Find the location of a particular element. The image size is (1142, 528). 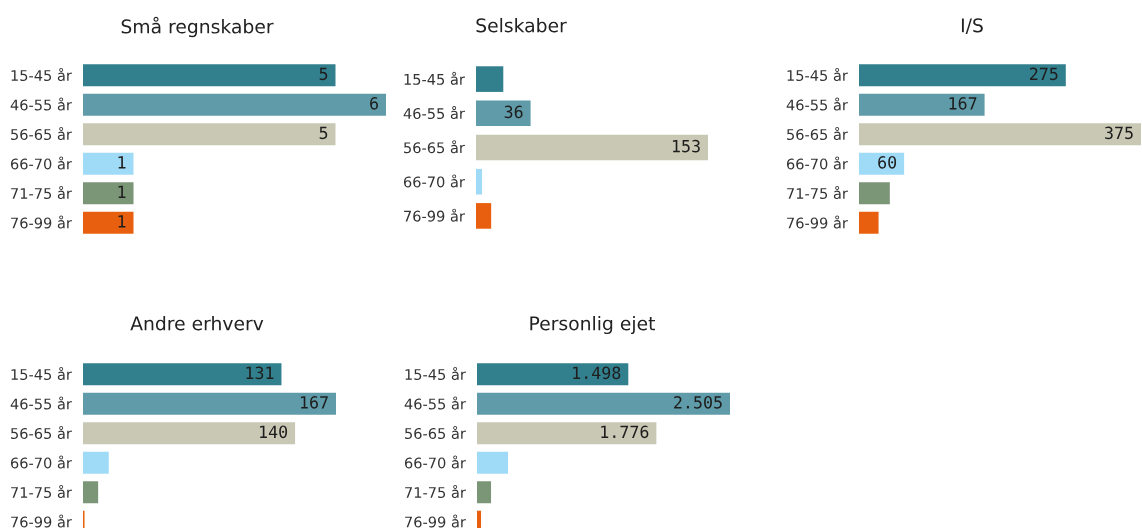

data-label: 153 is located at coordinates (686, 146).